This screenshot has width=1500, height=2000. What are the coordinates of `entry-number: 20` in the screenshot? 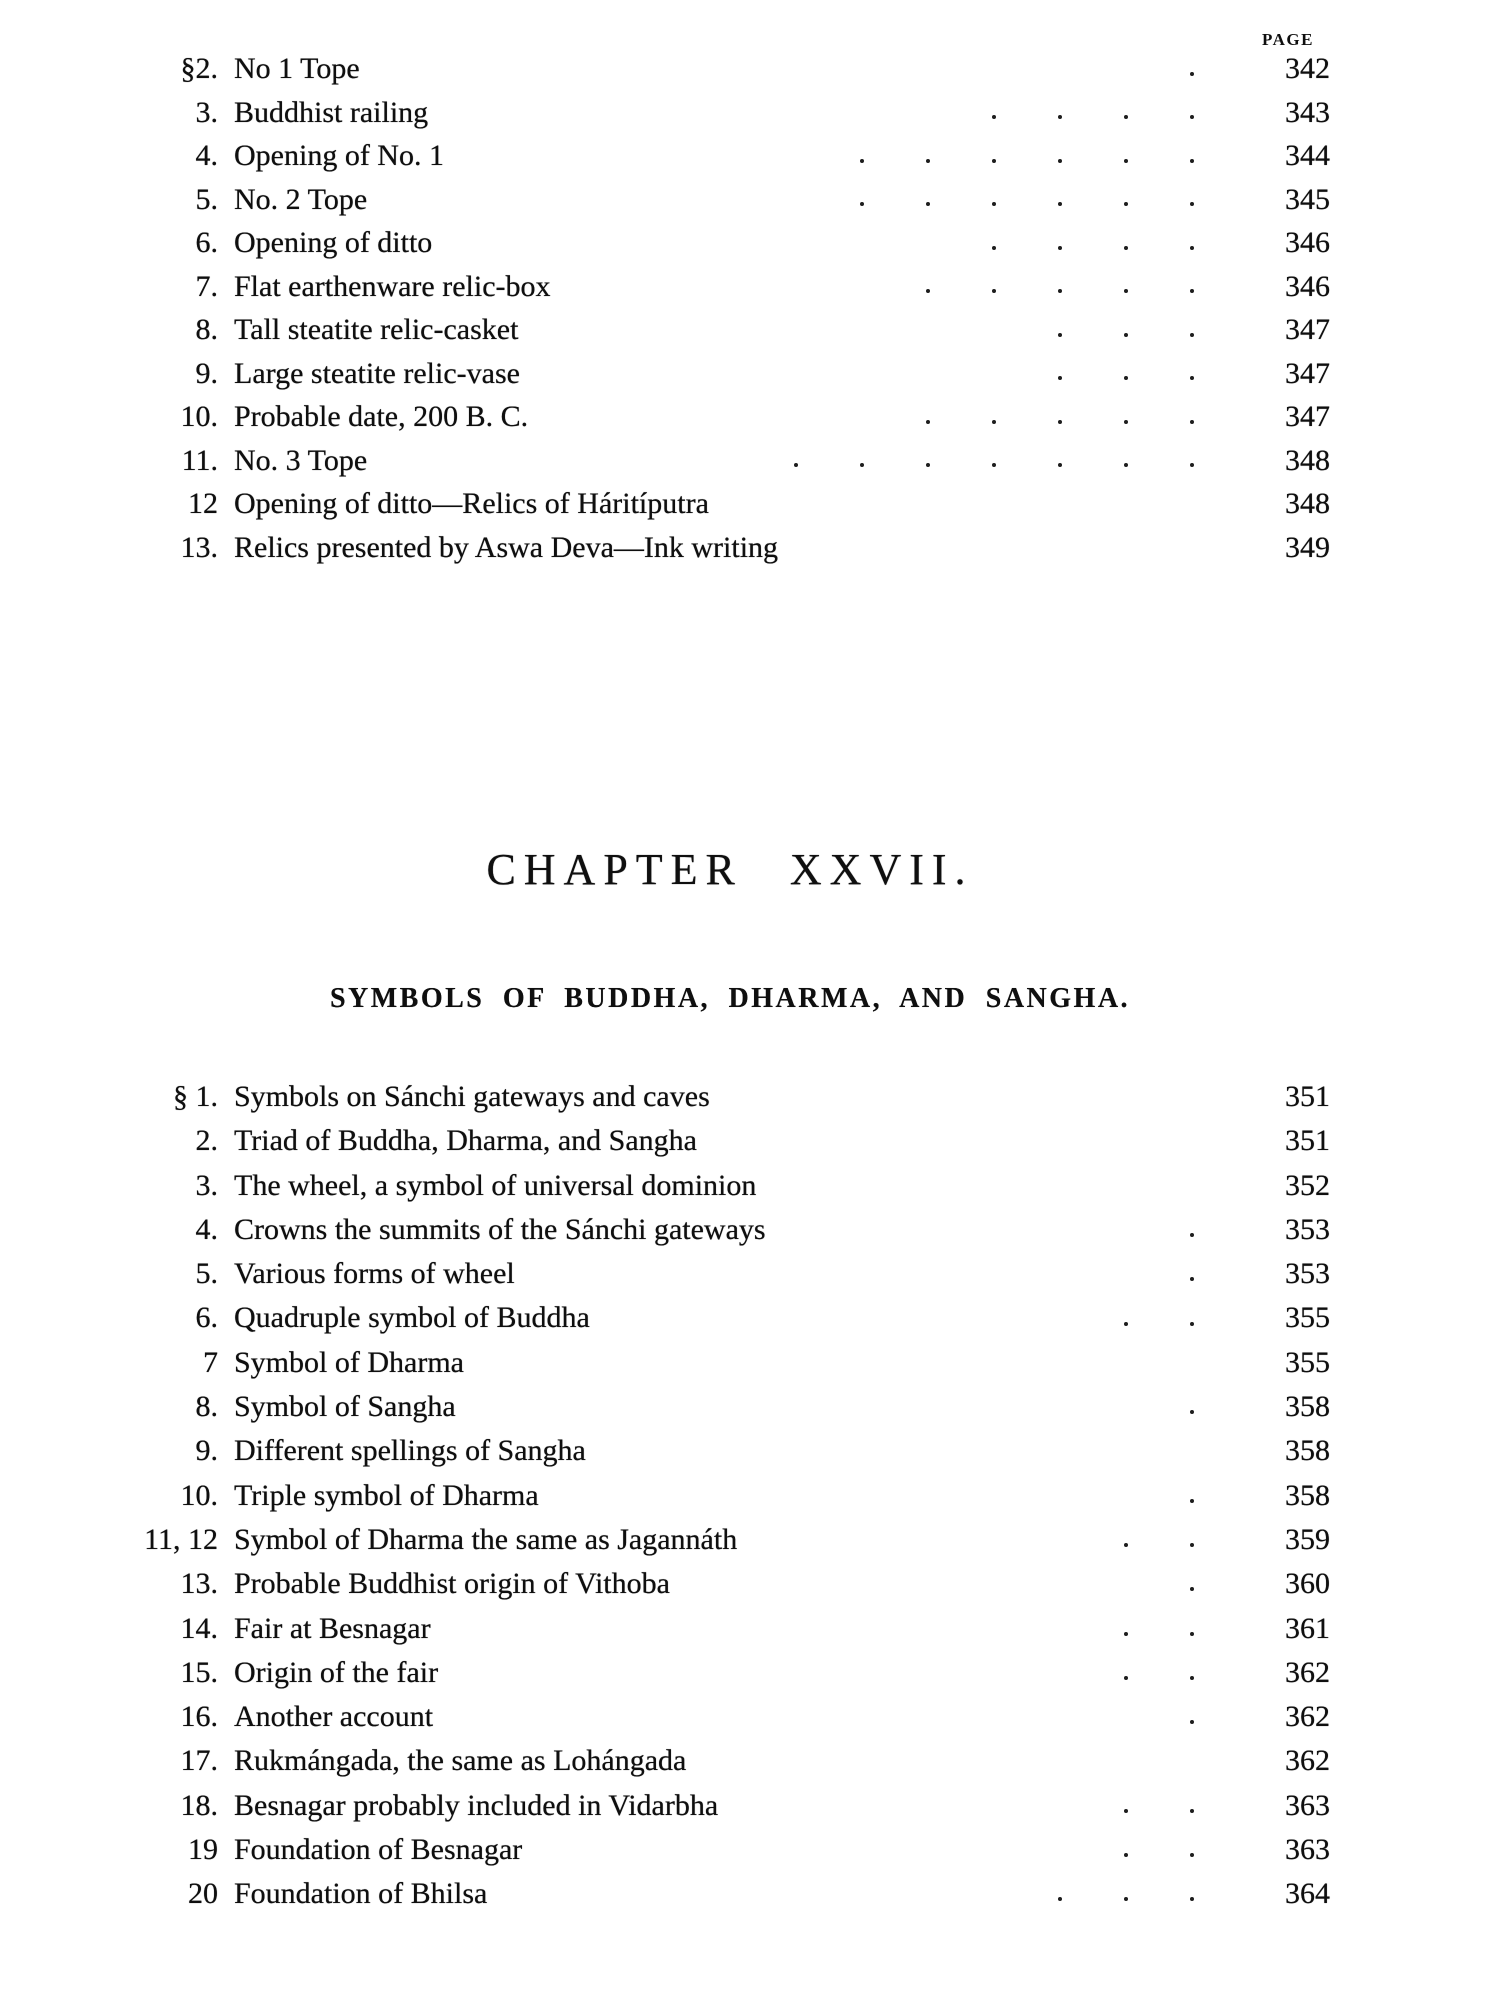 It's located at (203, 1894).